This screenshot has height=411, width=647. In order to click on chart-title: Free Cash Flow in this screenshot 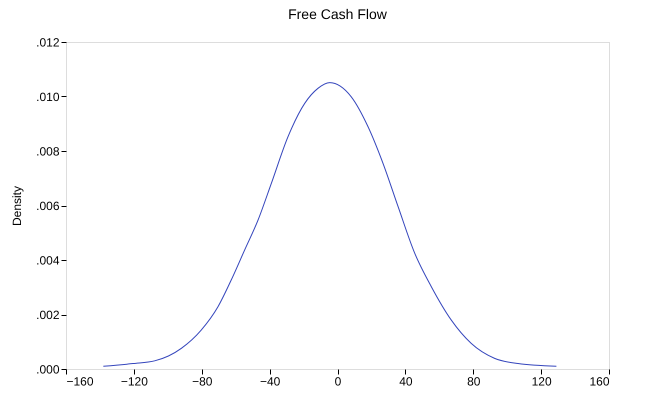, I will do `click(338, 14)`.